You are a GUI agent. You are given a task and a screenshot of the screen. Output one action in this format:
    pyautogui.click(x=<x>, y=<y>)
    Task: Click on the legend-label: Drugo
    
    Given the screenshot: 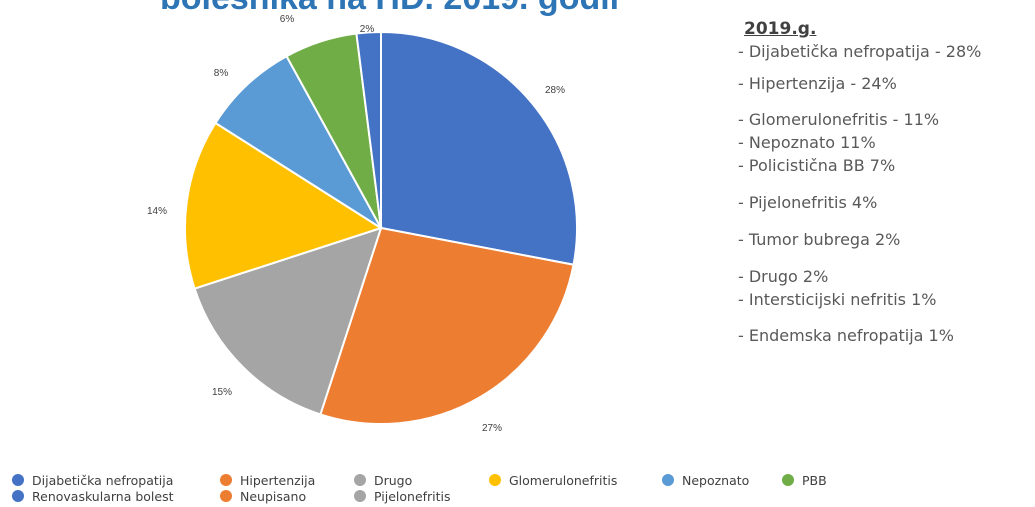 What is the action you would take?
    pyautogui.click(x=393, y=480)
    